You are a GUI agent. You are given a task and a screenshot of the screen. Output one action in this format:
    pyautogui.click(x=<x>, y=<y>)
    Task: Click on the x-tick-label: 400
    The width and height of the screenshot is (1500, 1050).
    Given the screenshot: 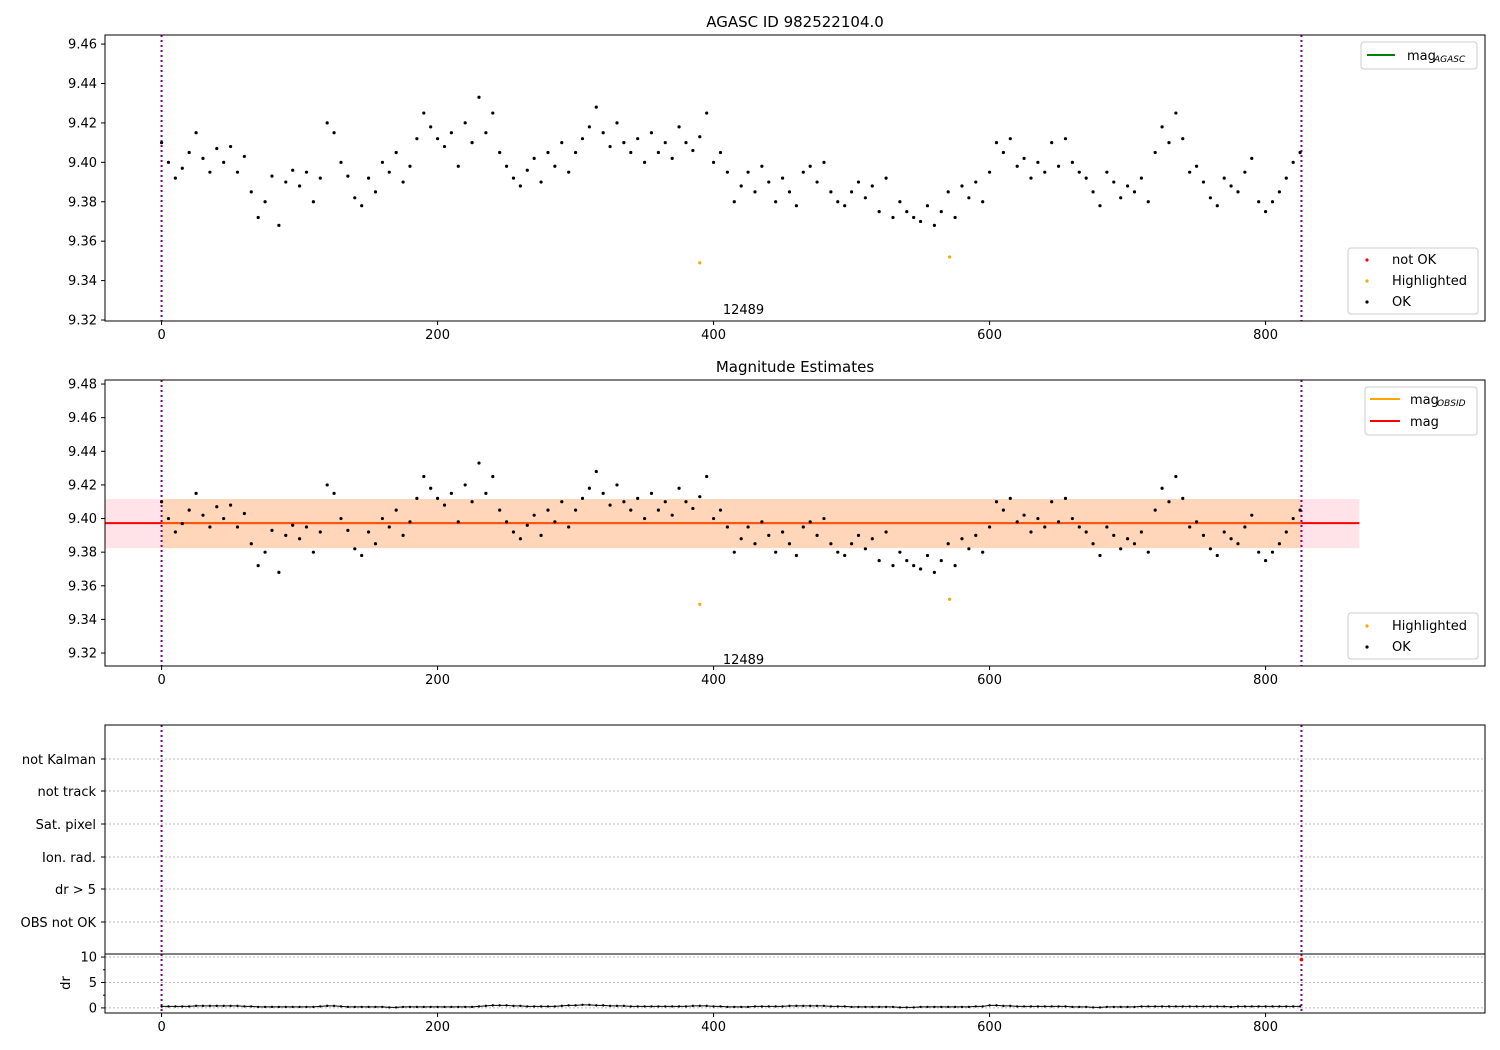 What is the action you would take?
    pyautogui.click(x=713, y=335)
    